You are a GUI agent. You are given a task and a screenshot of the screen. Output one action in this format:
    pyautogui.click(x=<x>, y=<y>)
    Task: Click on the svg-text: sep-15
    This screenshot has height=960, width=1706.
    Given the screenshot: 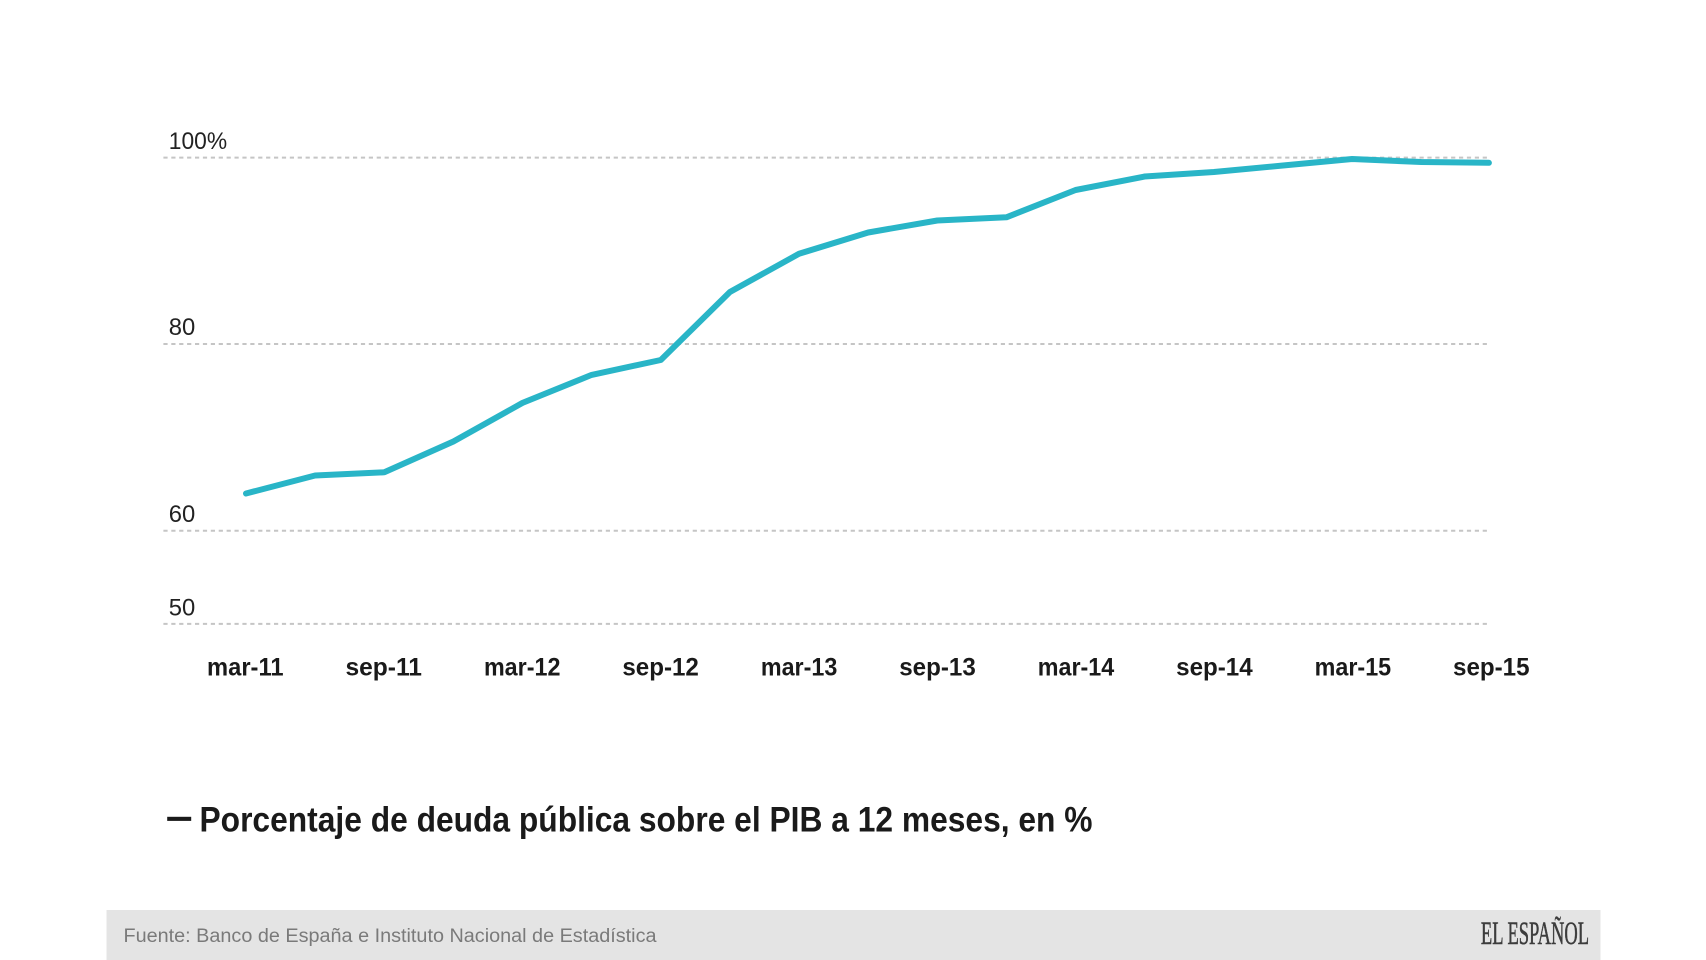 What is the action you would take?
    pyautogui.click(x=1491, y=668)
    